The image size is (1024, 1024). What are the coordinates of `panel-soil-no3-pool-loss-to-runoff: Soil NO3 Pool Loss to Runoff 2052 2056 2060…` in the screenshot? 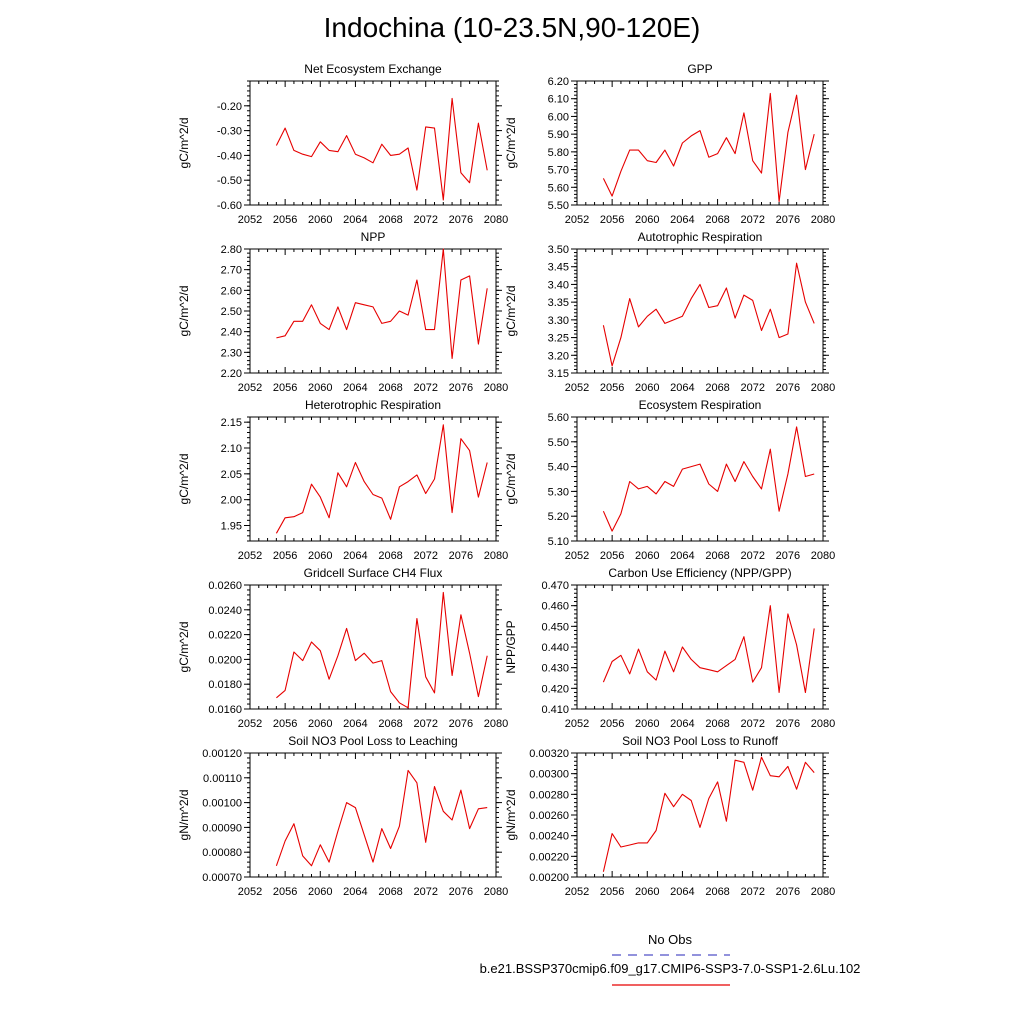 It's located at (669, 816).